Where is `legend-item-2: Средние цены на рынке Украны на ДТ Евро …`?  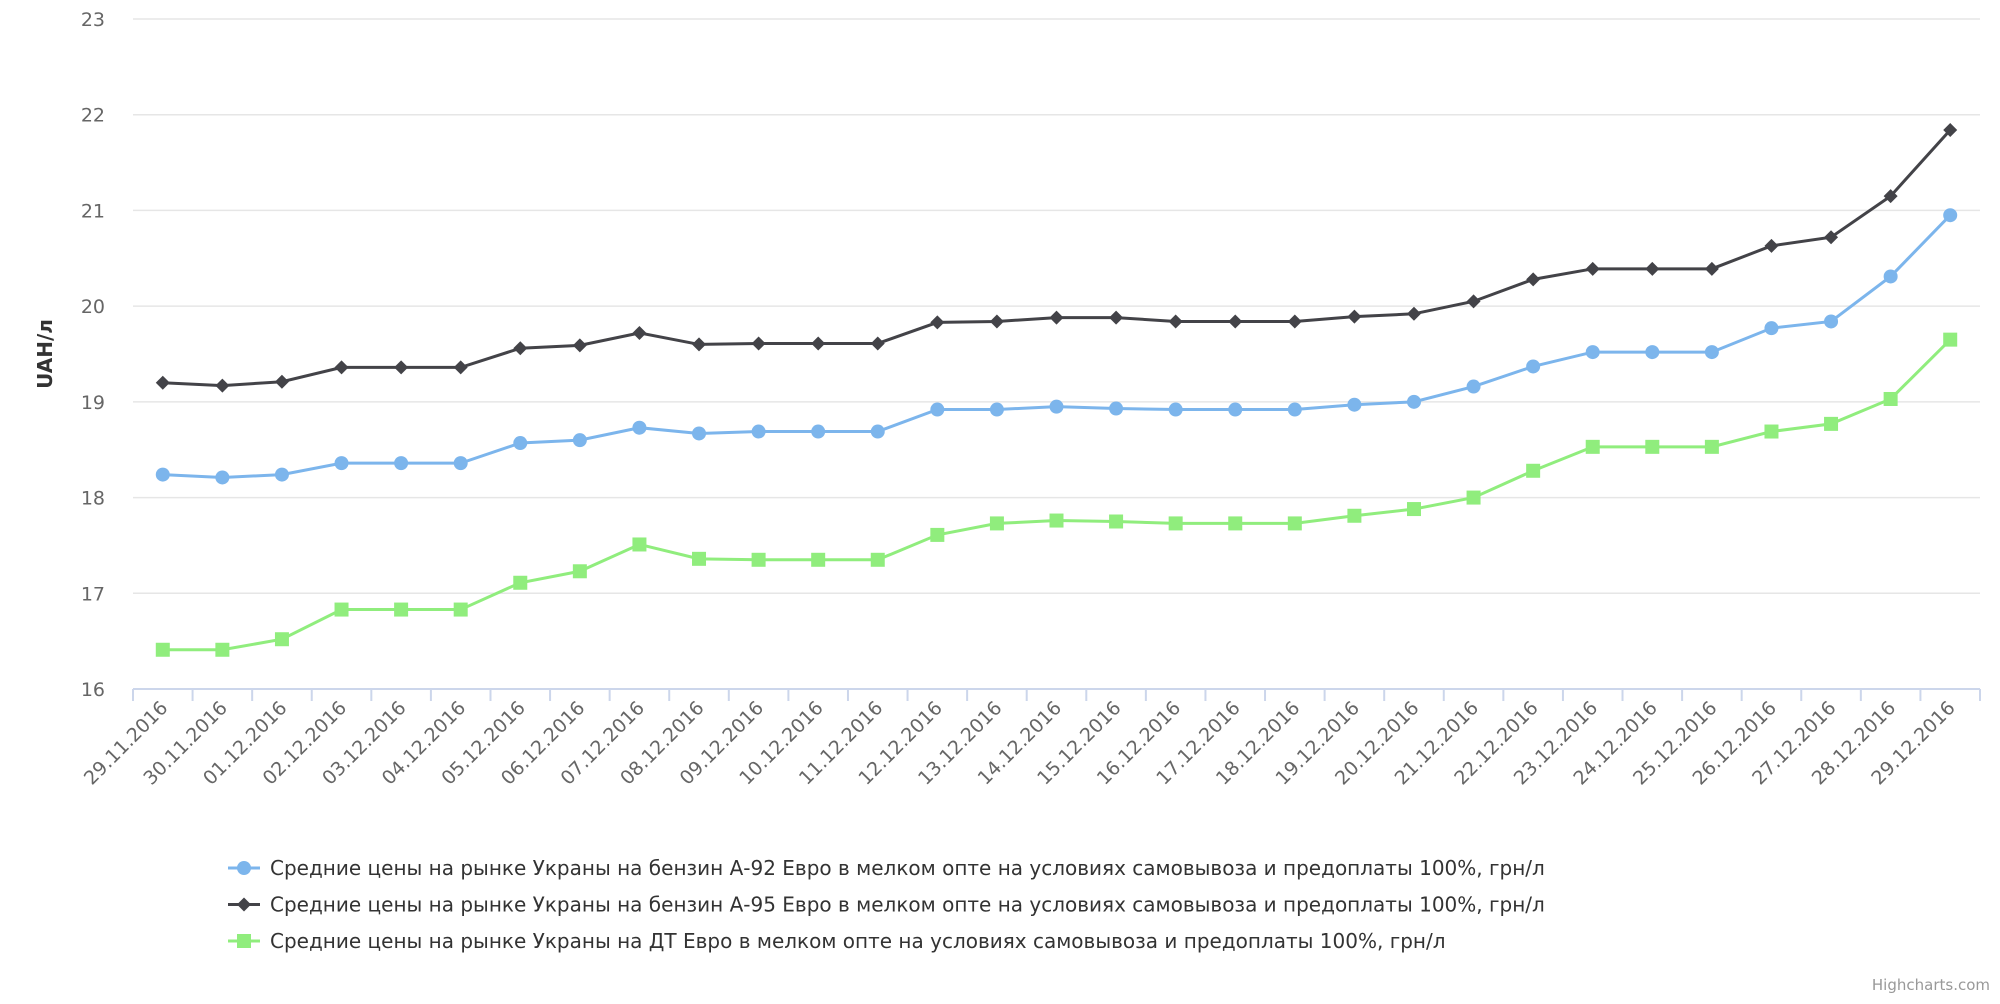
legend-item-2: Средние цены на рынке Украны на ДТ Евро … is located at coordinates (837, 941).